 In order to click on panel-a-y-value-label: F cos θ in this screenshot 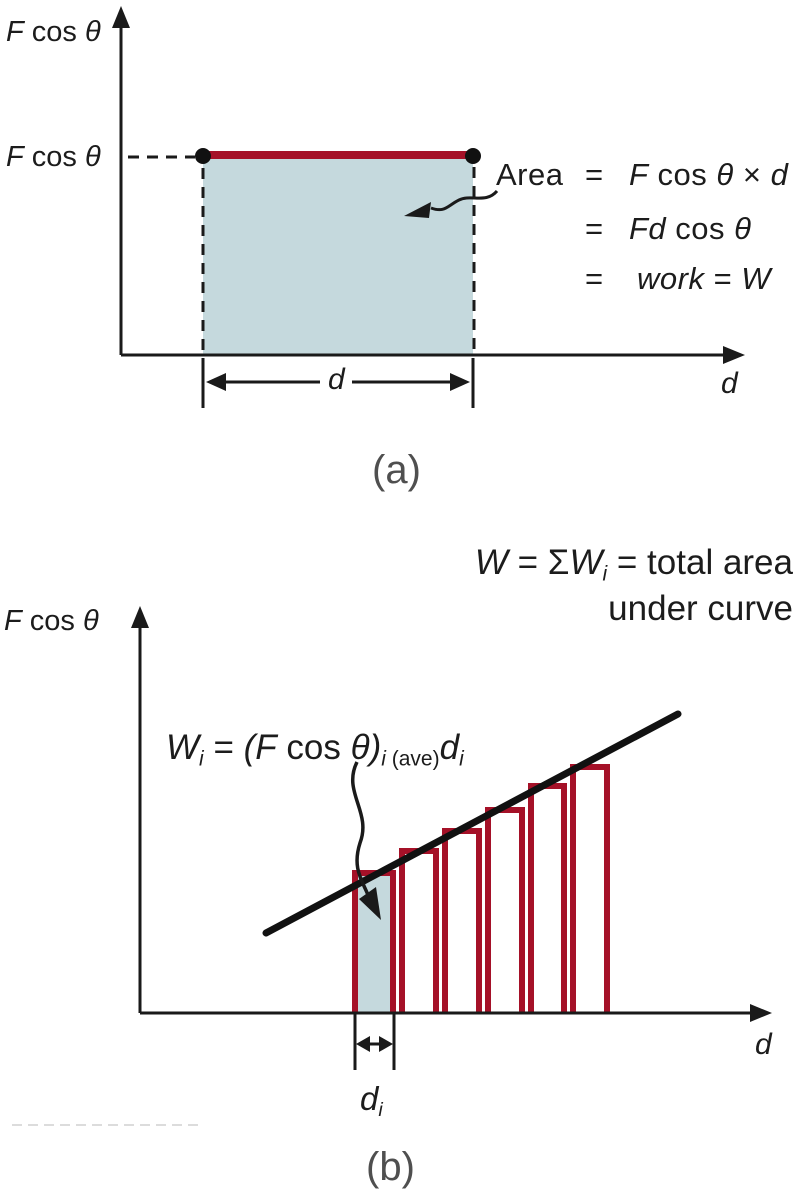, I will do `click(53, 157)`.